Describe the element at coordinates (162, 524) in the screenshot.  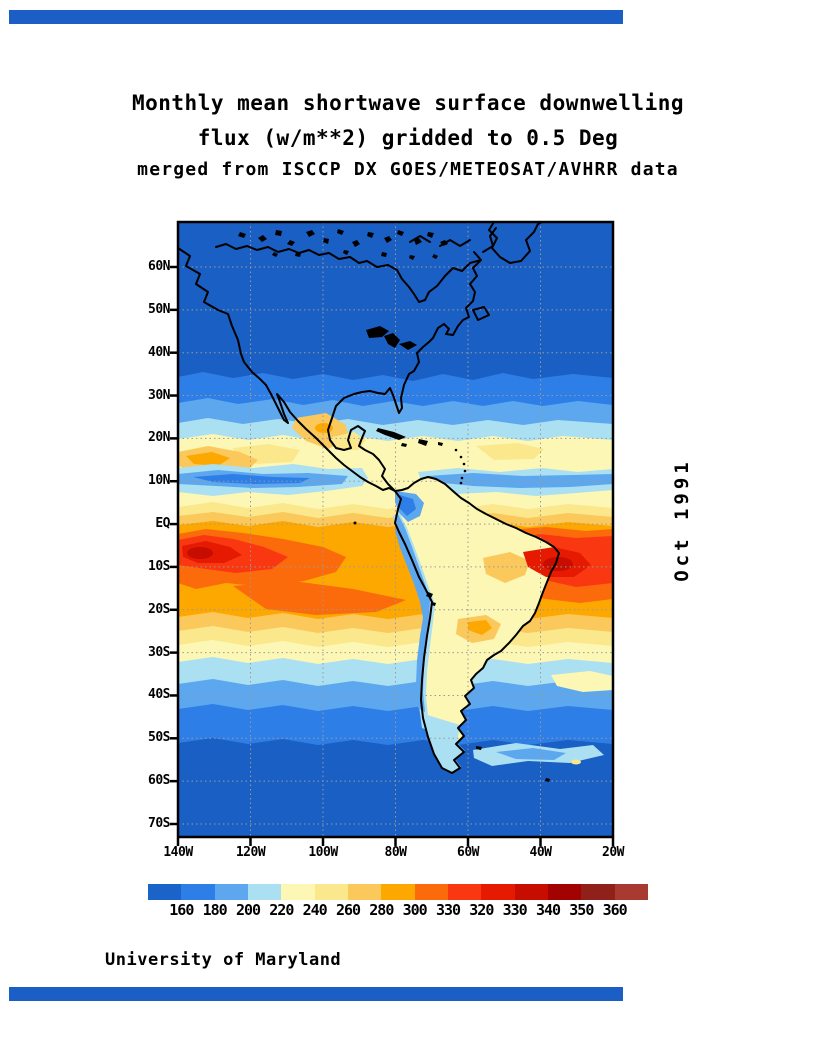
I see `lat-tick-label: EQ` at that location.